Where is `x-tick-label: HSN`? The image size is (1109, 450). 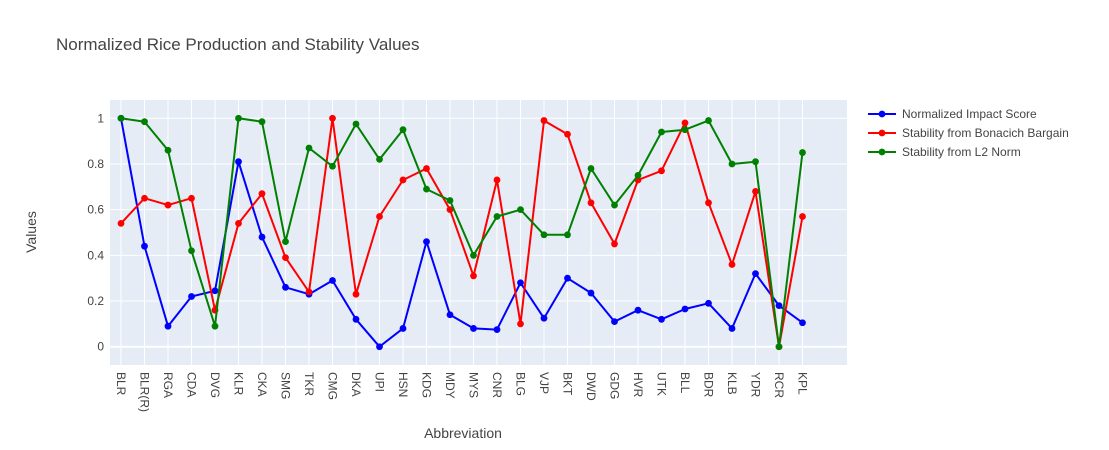 x-tick-label: HSN is located at coordinates (403, 384).